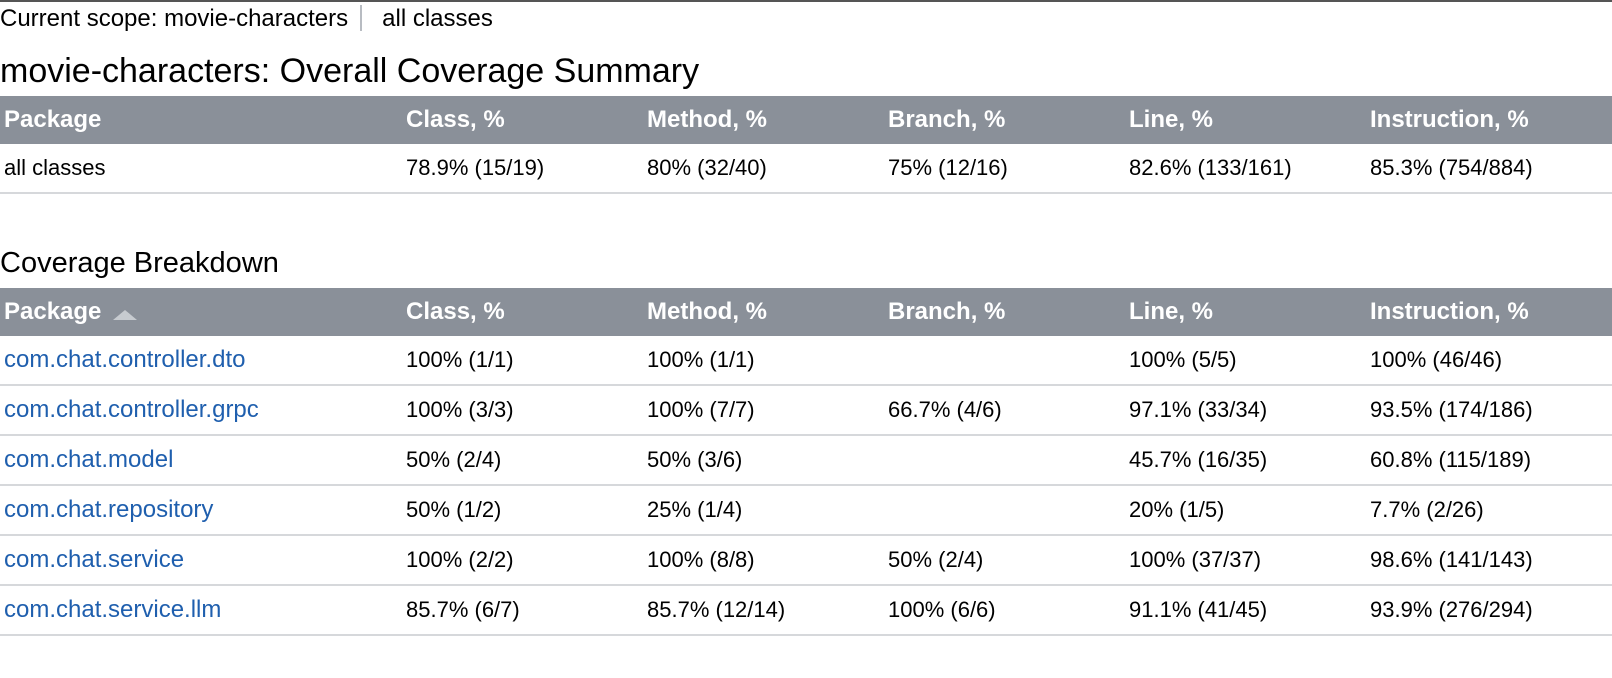 This screenshot has width=1612, height=678. Describe the element at coordinates (1245, 312) in the screenshot. I see `breakdown-header-line: Line, %` at that location.